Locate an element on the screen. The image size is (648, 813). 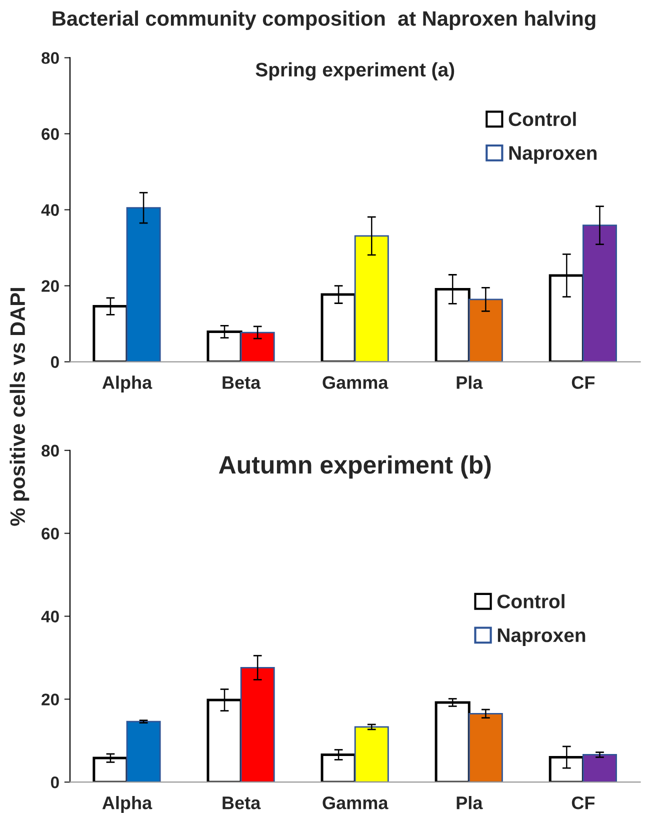
y-axis-title: % positive cells vs DAPI is located at coordinates (20, 407).